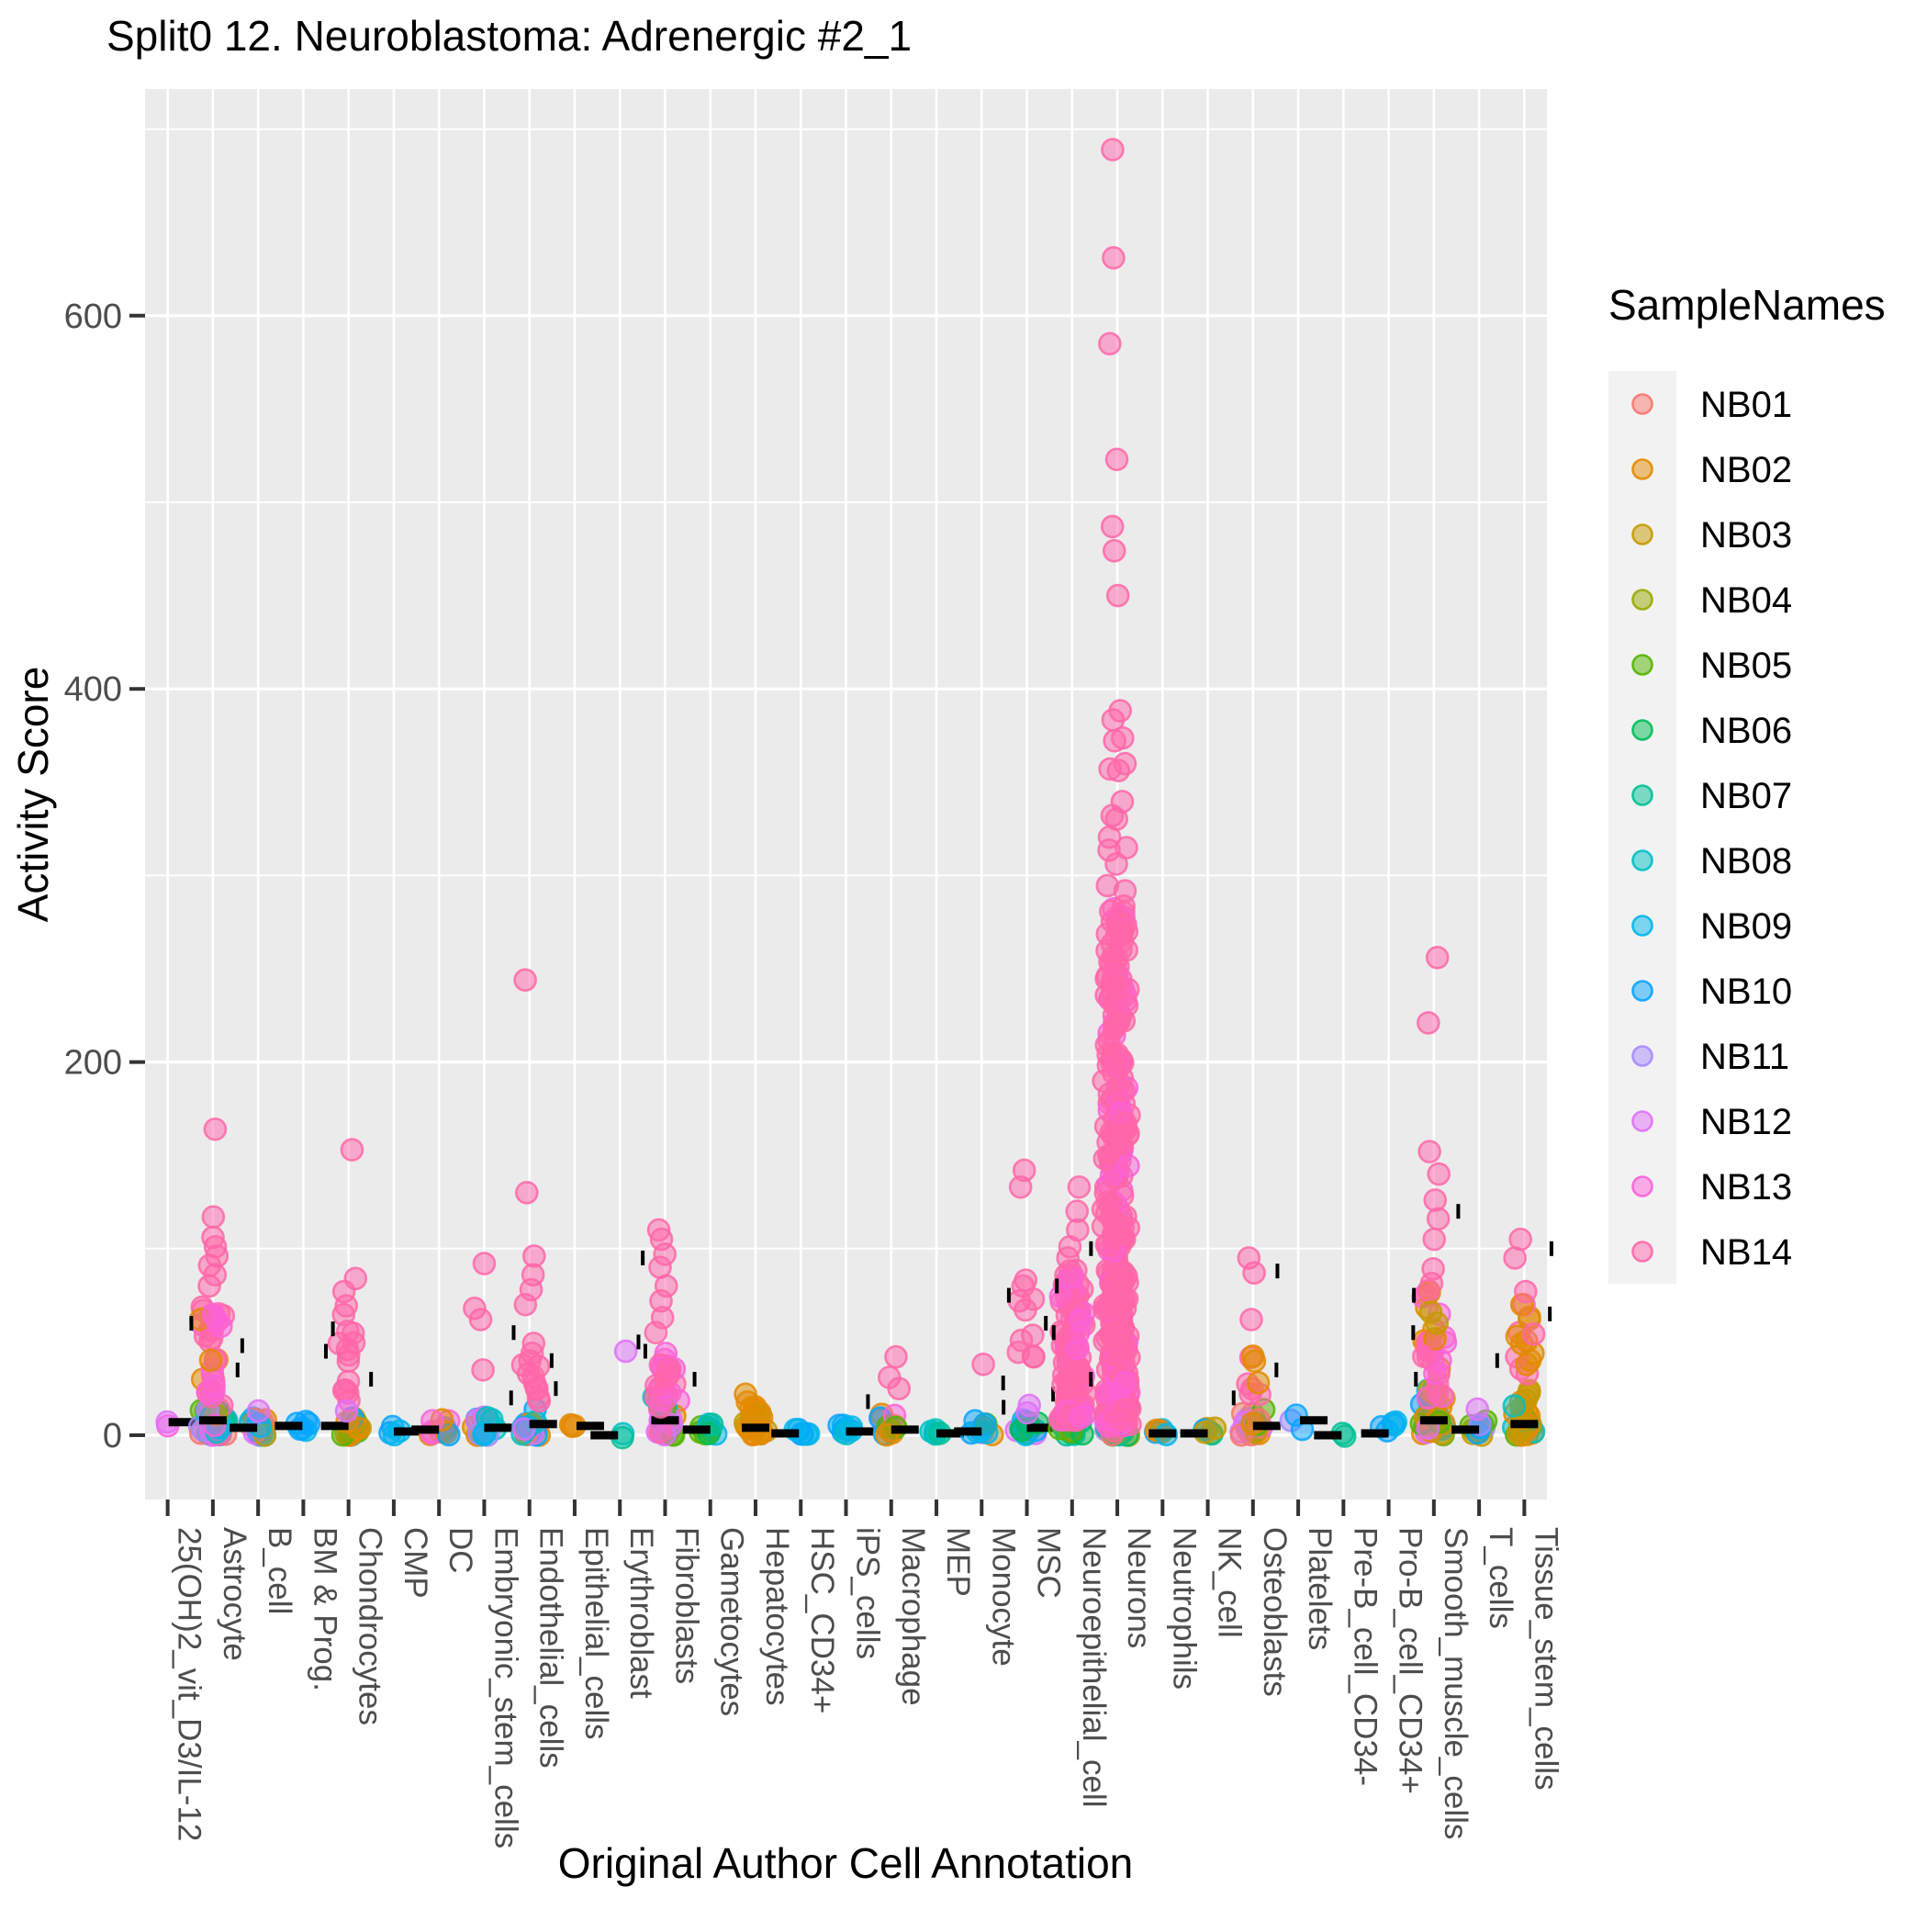 The height and width of the screenshot is (1932, 1927). I want to click on x-category-label: Astrocyte, so click(235, 1594).